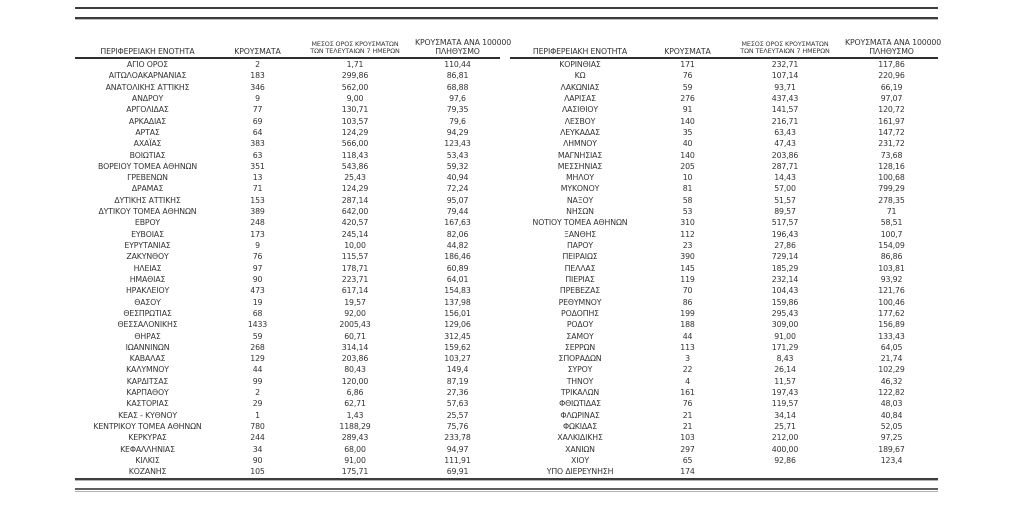  What do you see at coordinates (687, 87) in the screenshot?
I see `cell-cases: 59` at bounding box center [687, 87].